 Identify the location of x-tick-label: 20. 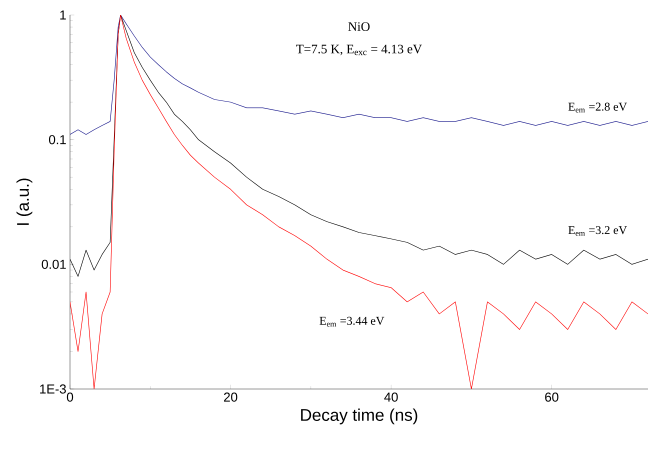
(231, 397).